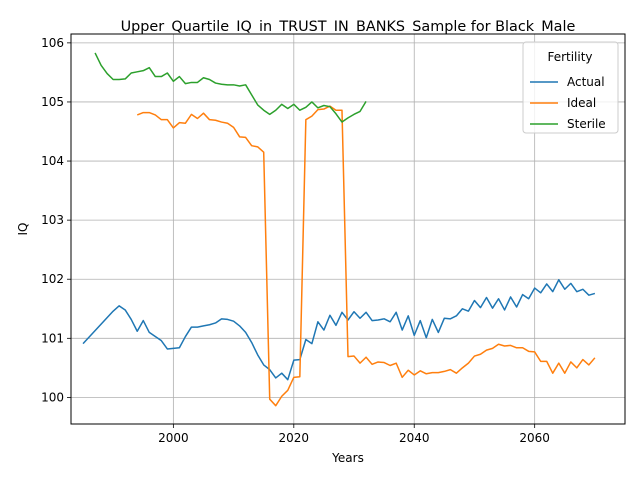 The height and width of the screenshot is (480, 640). Describe the element at coordinates (23, 229) in the screenshot. I see `y-axis-label: IQ` at that location.